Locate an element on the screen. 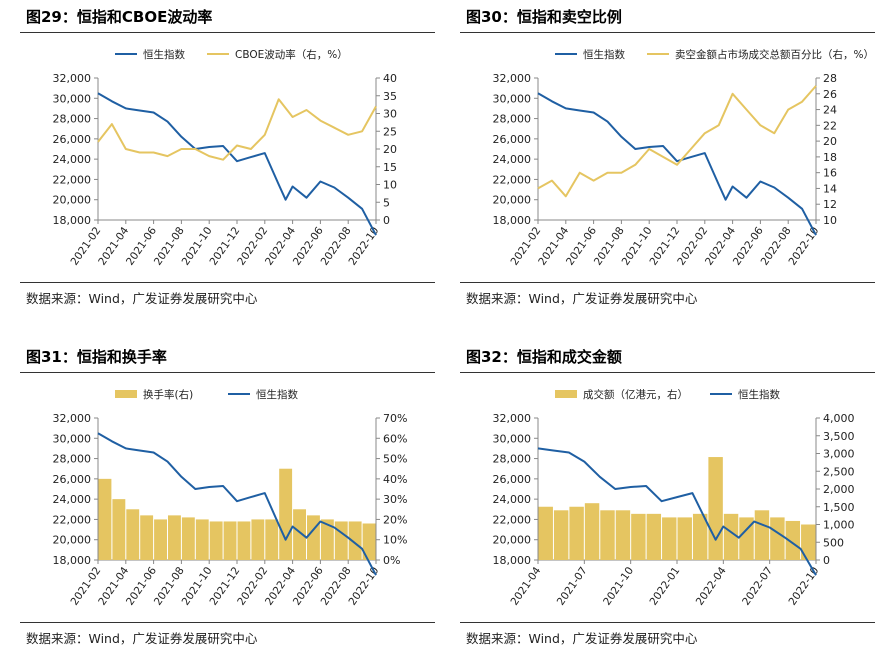 This screenshot has height=648, width=885. y-right-tick-label: 60% is located at coordinates (395, 438).